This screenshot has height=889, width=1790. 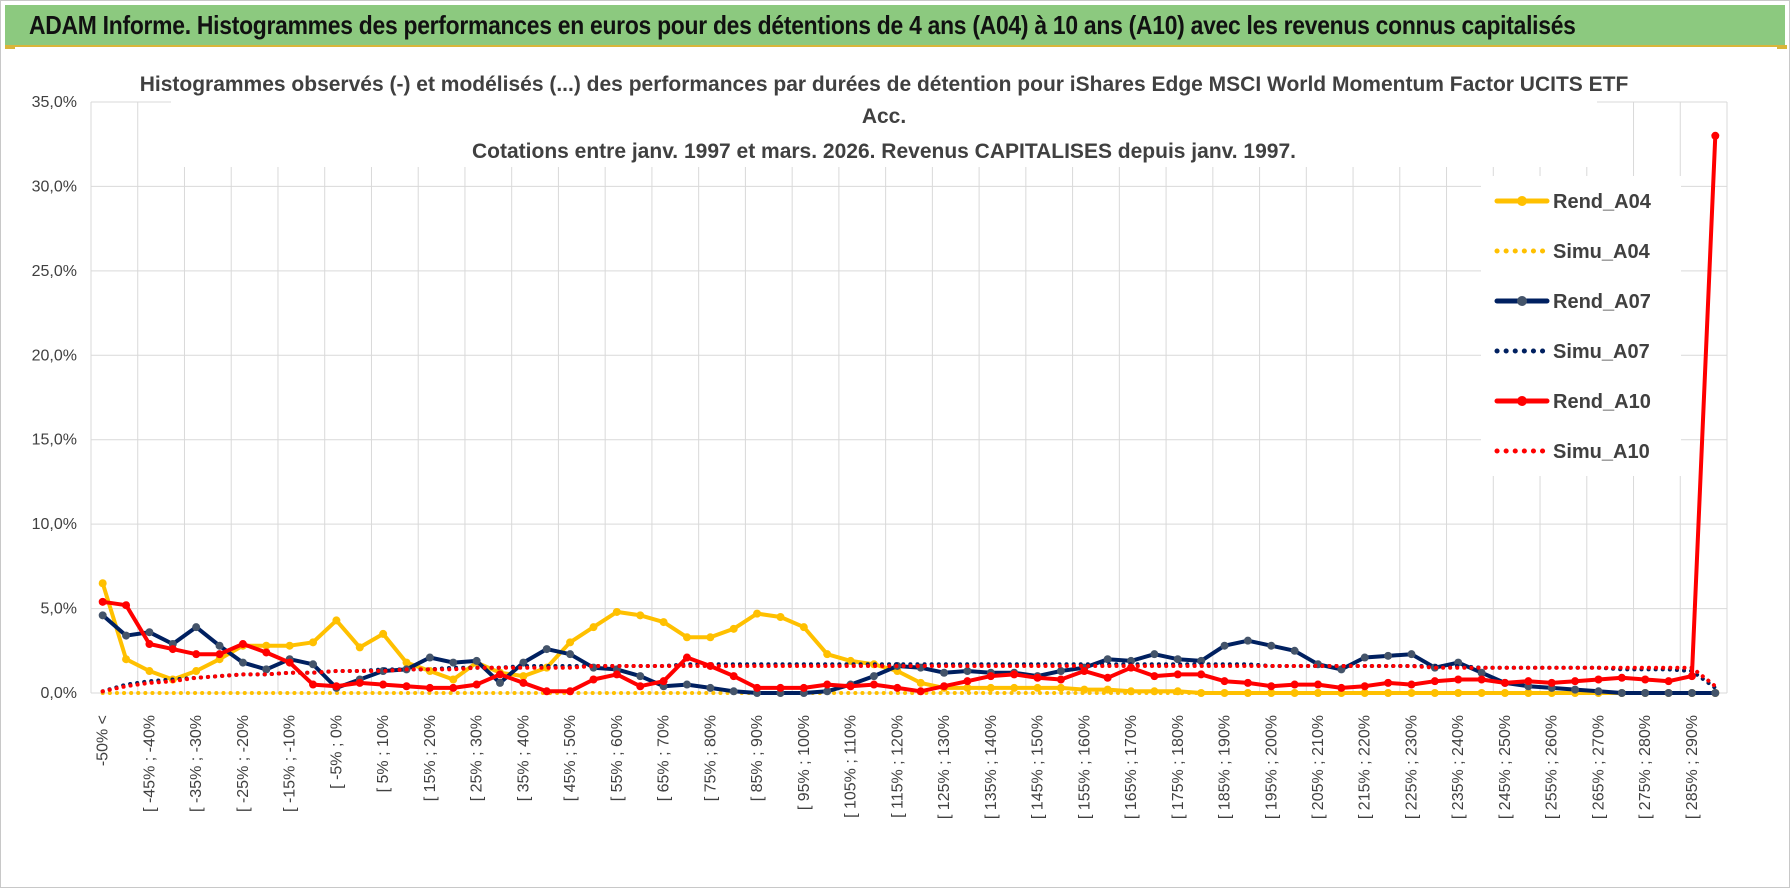 What do you see at coordinates (1505, 767) in the screenshot?
I see `x-tick-label: [ 245% ; 250%` at bounding box center [1505, 767].